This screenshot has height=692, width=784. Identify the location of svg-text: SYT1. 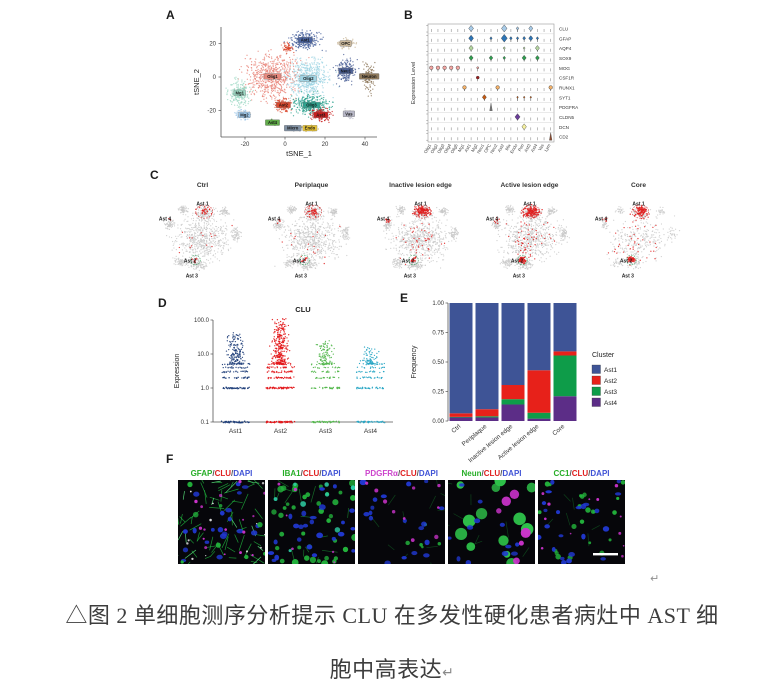
(565, 97).